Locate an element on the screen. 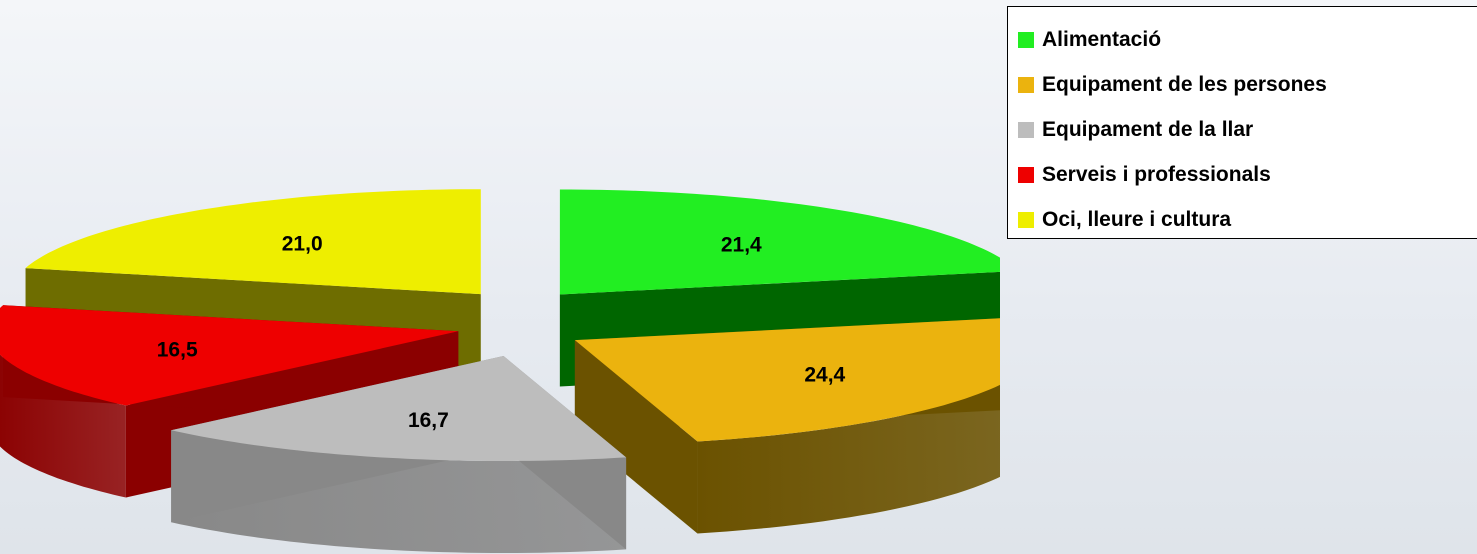  legend-item-equipament-persones: Equipament de les persones is located at coordinates (1242, 84).